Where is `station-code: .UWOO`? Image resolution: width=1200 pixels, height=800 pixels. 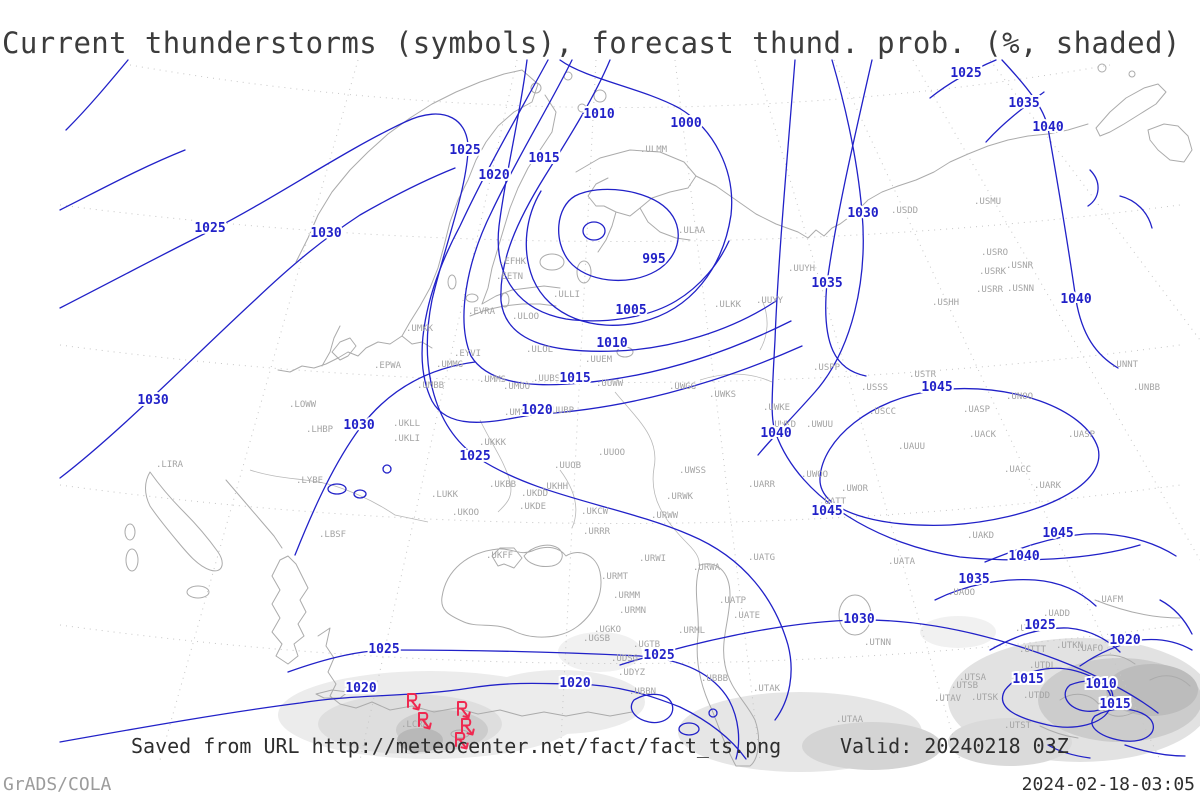 station-code: .UWOO is located at coordinates (814, 475).